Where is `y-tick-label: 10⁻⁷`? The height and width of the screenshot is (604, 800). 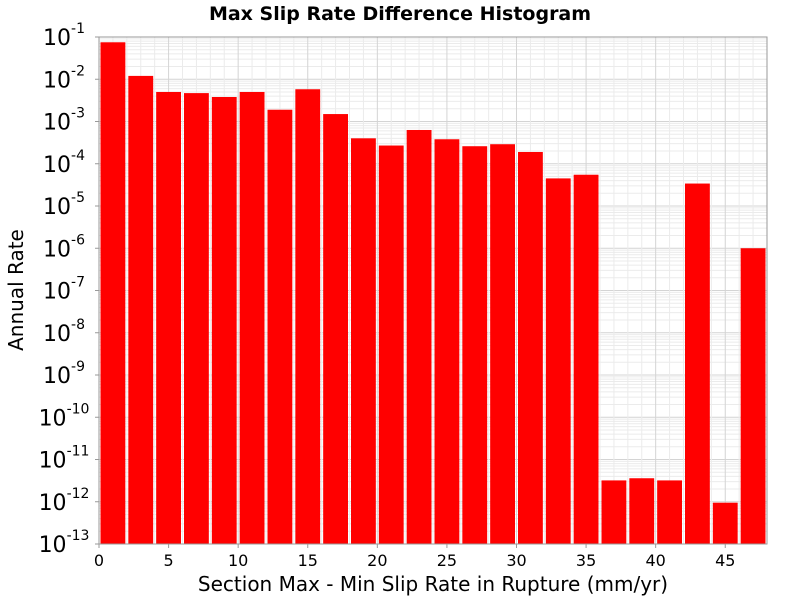
y-tick-label: 10⁻⁷ is located at coordinates (64, 290).